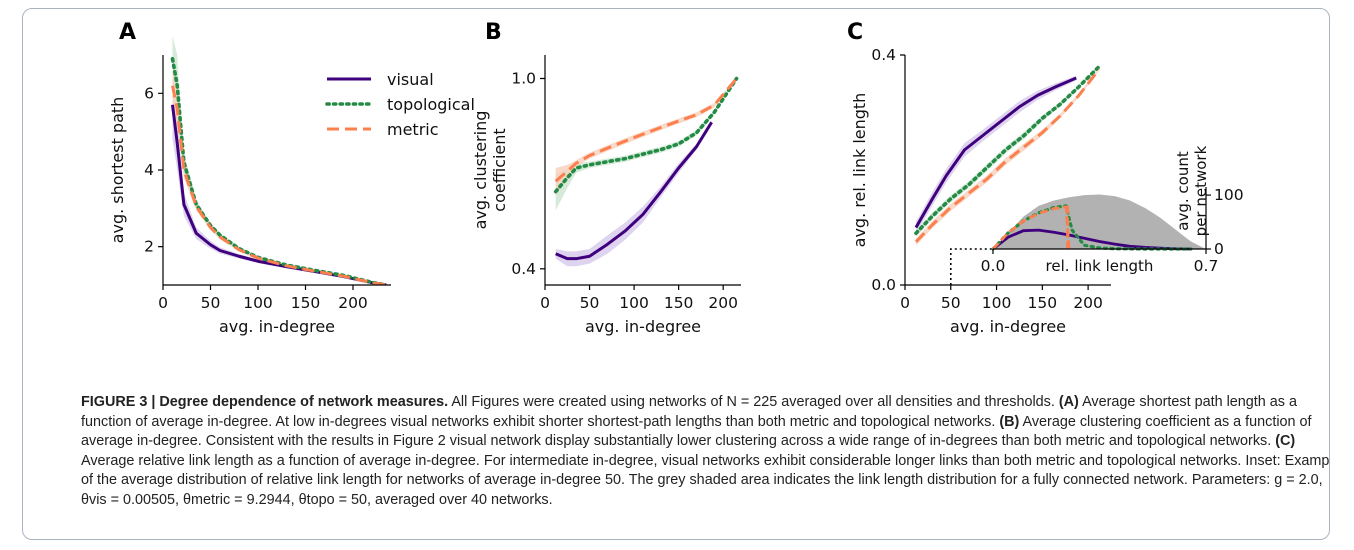 This screenshot has width=1354, height=550. What do you see at coordinates (480, 170) in the screenshot?
I see `y-axis-label: avg. clustering` at bounding box center [480, 170].